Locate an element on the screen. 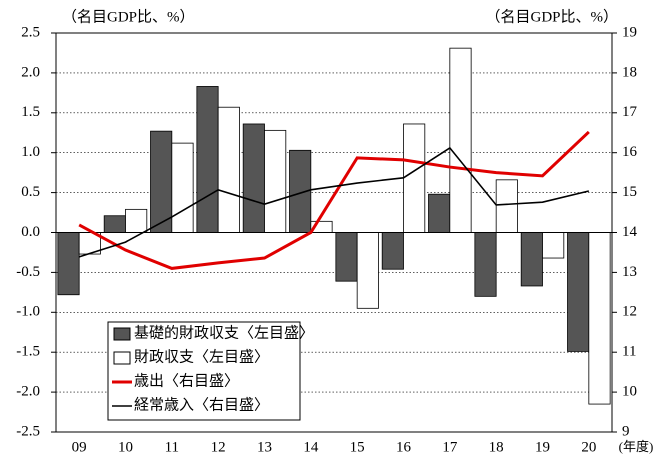 Image resolution: width=660 pixels, height=457 pixels. legend-label: 基礎的財政収支〈左目盛〉 is located at coordinates (224, 332).